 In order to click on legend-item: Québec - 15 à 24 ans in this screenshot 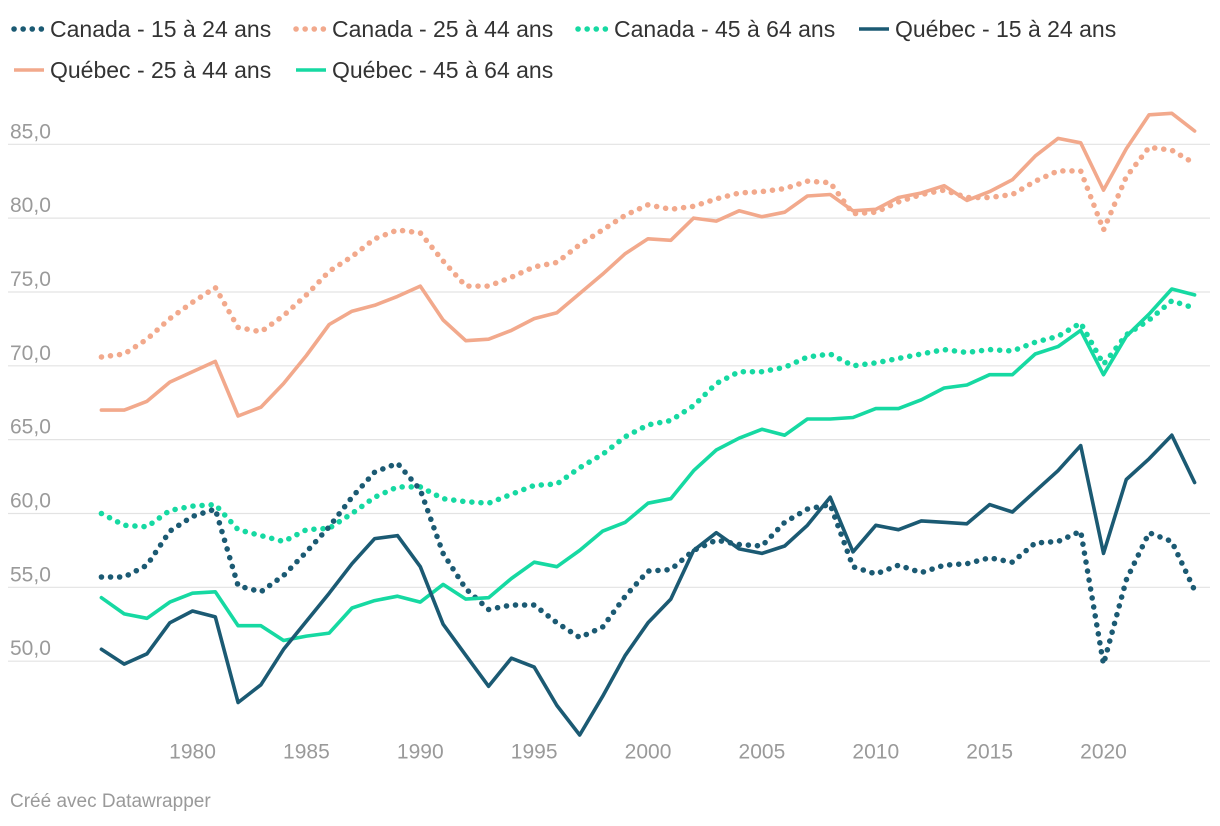, I will do `click(987, 29)`.